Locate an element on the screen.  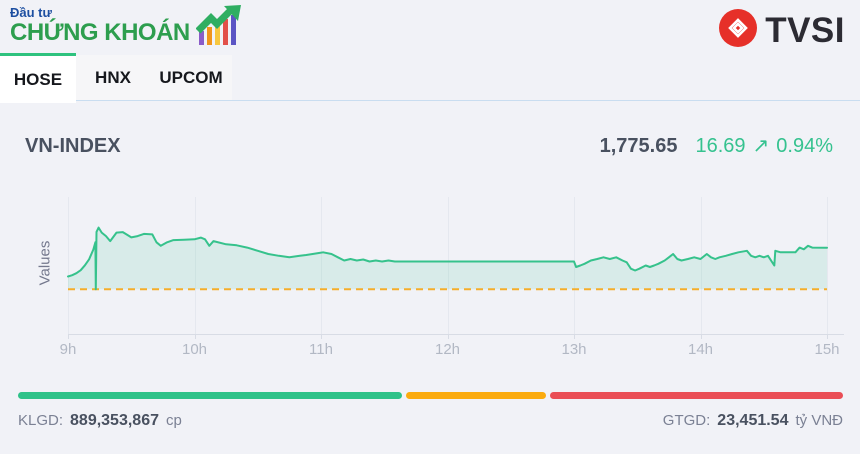
breadth-segment-decliners is located at coordinates (696, 395).